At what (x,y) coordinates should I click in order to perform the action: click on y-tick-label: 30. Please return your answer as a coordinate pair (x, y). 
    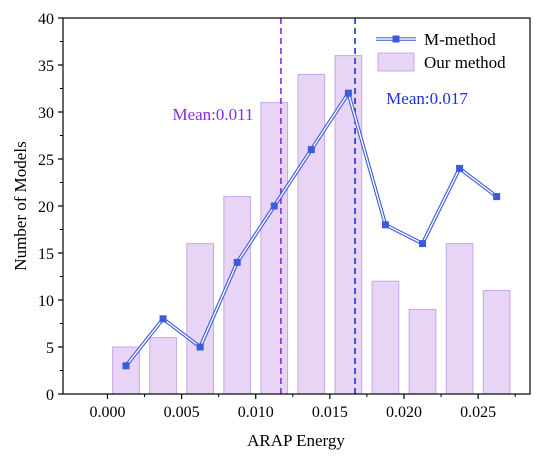
    Looking at the image, I should click on (46, 113).